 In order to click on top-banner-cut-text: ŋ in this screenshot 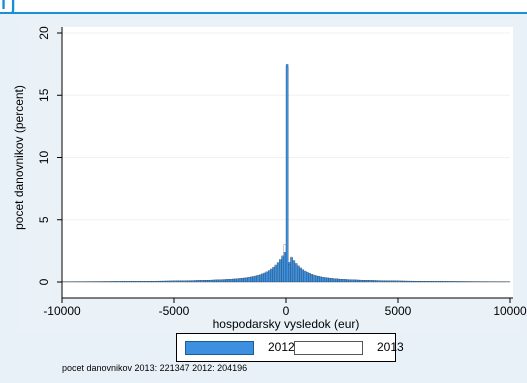, I will do `click(8, 6)`.